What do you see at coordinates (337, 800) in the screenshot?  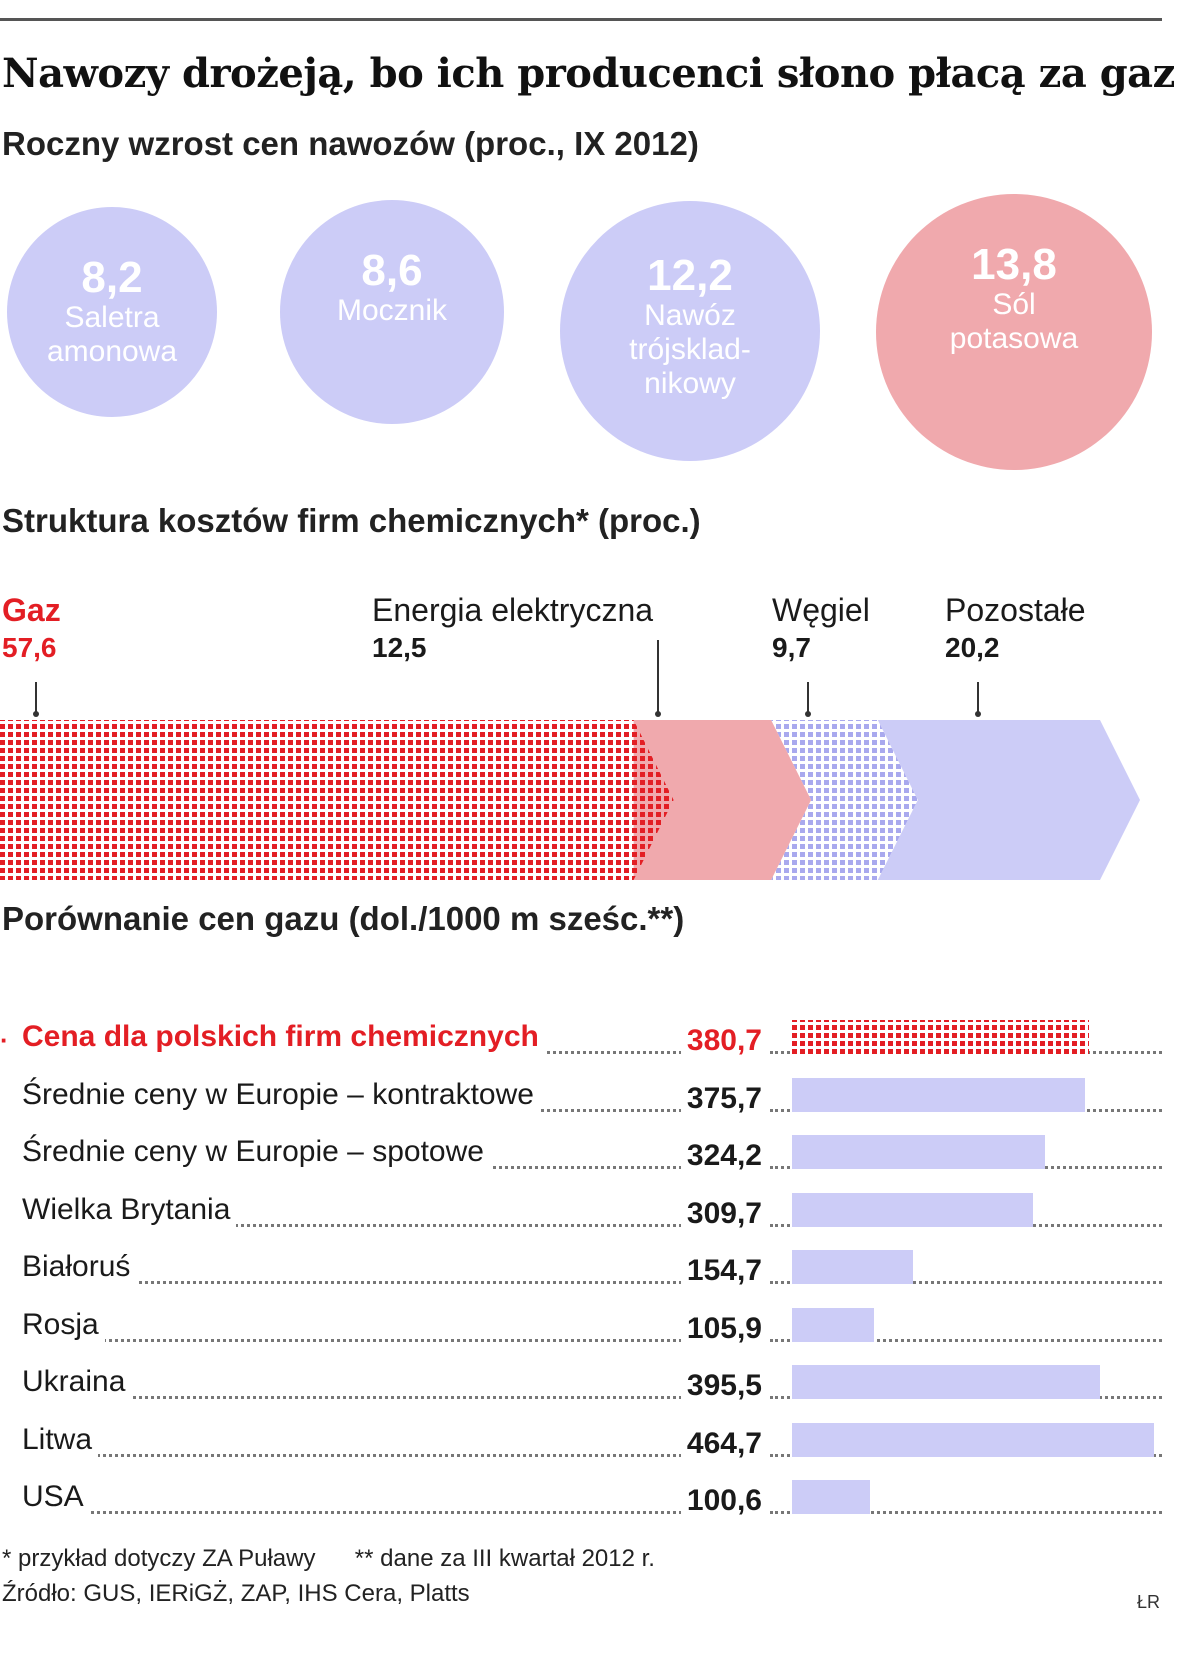 I see `segment-gaz` at bounding box center [337, 800].